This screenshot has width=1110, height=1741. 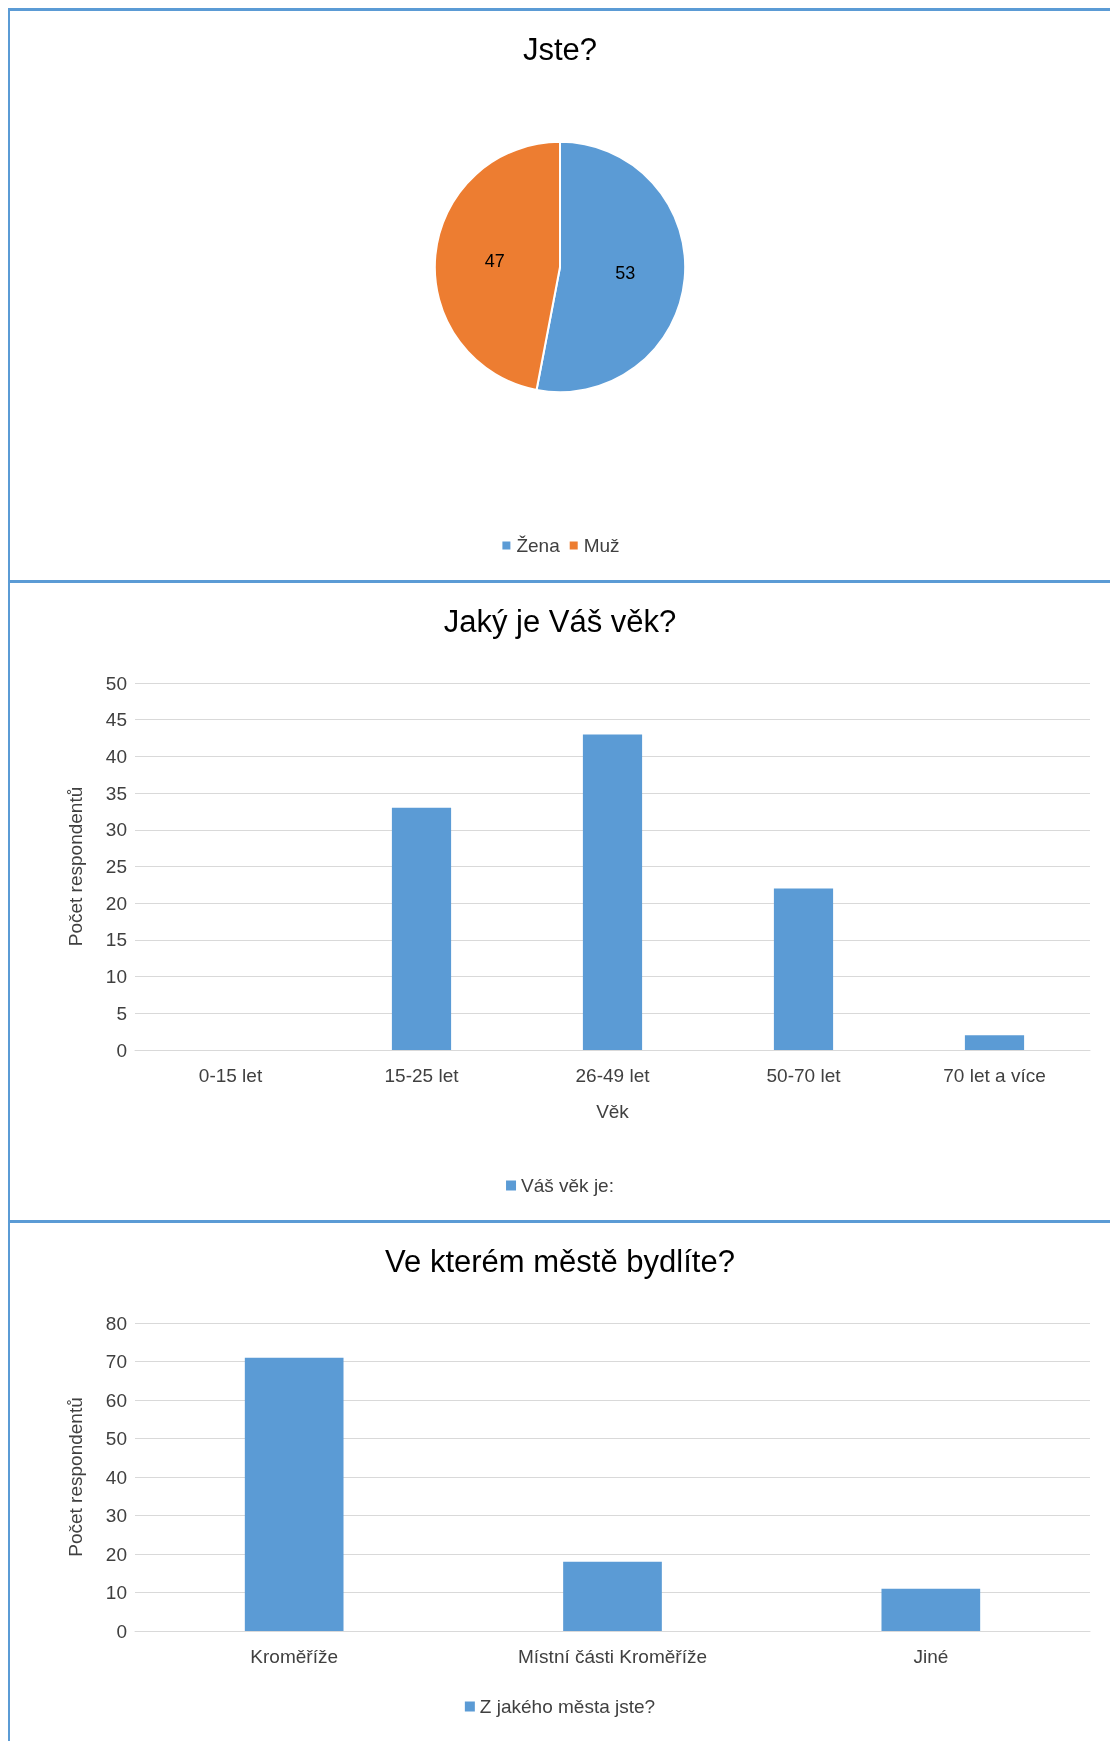 I want to click on chart-title: Ve kterém městě bydlíte?, so click(x=560, y=1261).